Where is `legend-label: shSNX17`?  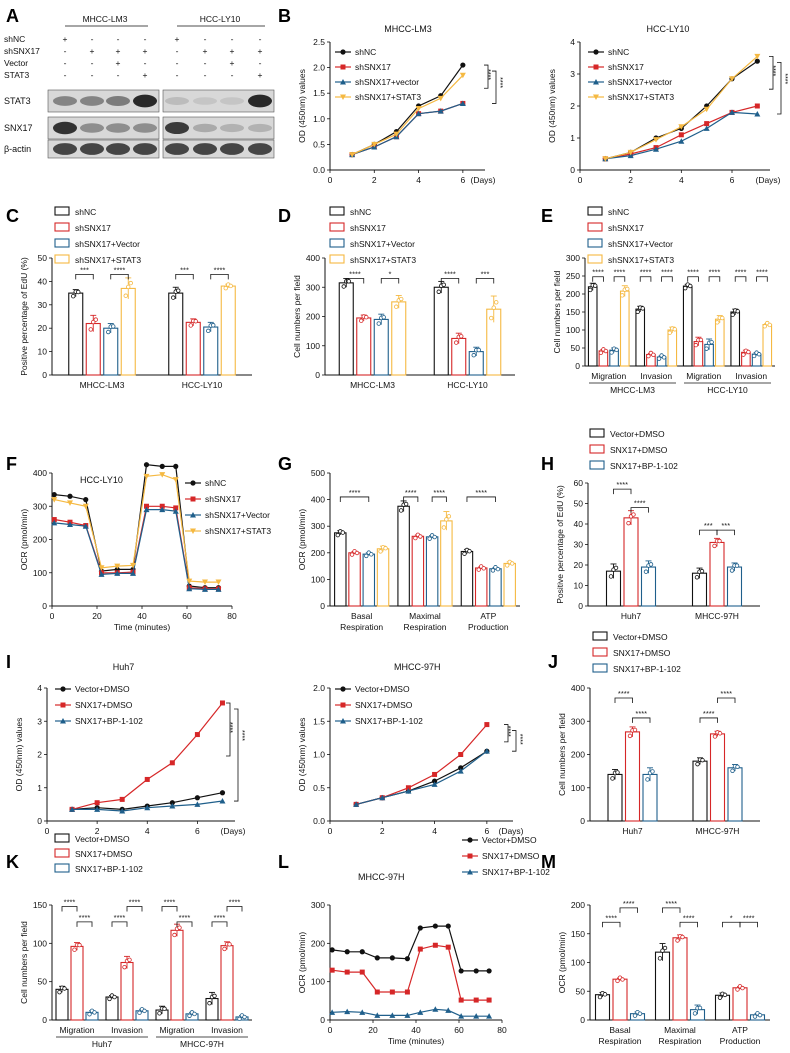 legend-label: shSNX17 is located at coordinates (626, 67).